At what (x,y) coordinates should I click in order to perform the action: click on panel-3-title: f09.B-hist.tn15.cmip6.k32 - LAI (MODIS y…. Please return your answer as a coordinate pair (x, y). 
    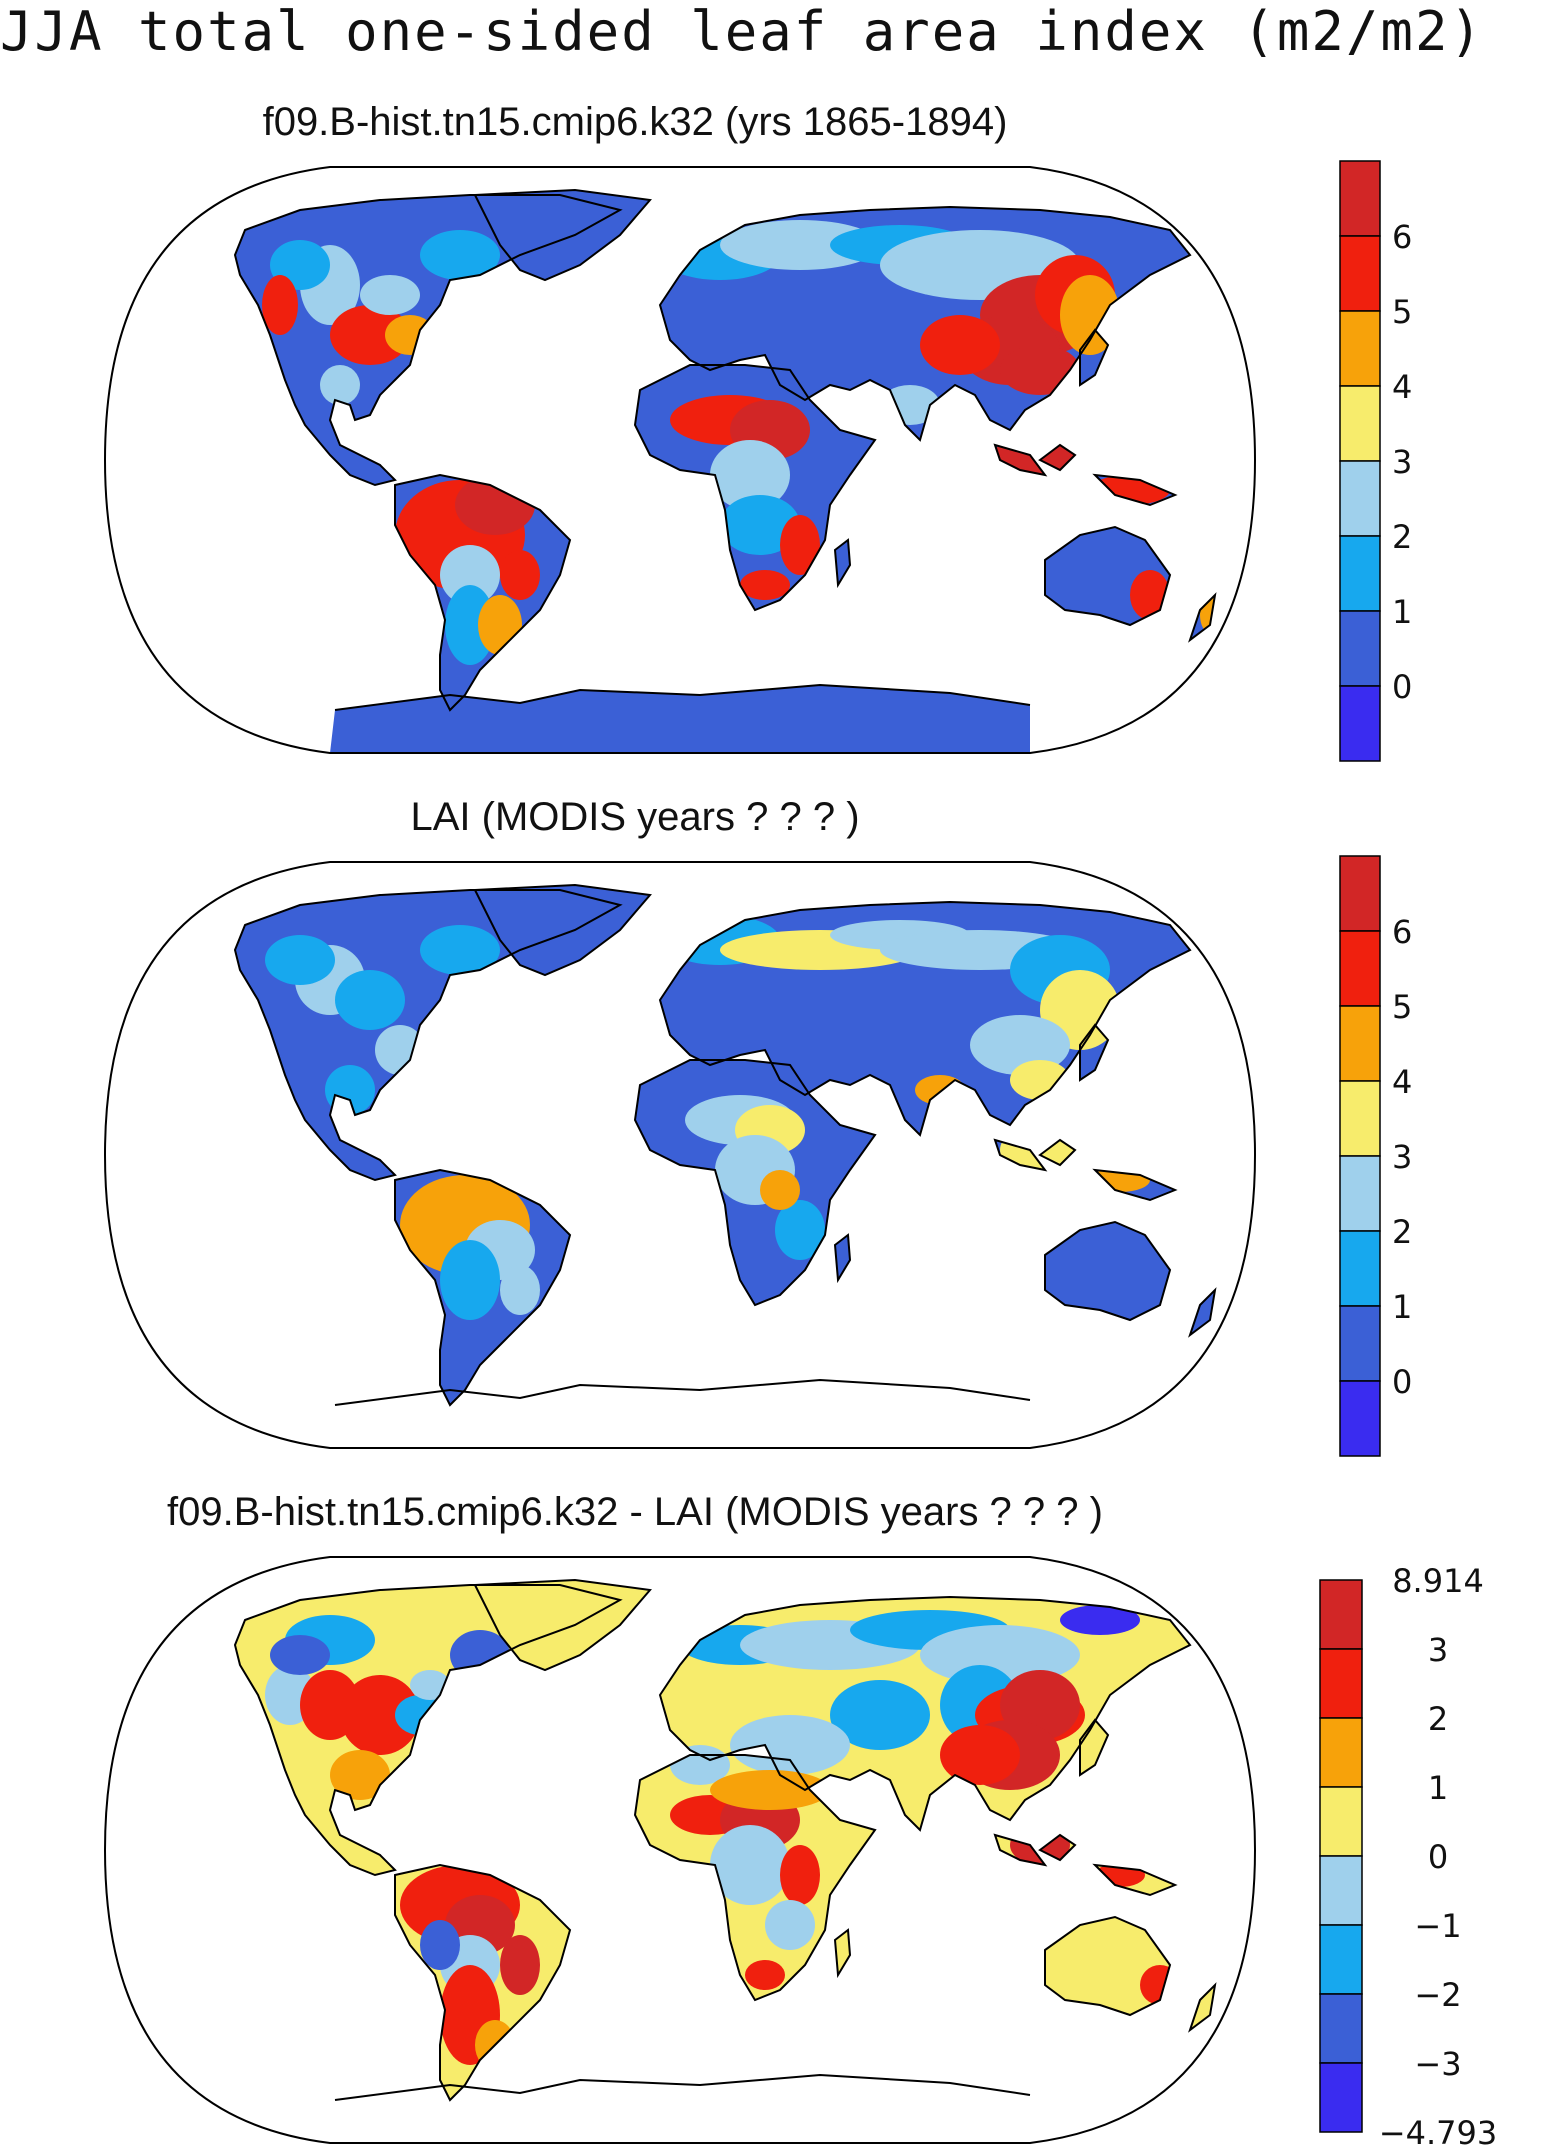
    Looking at the image, I should click on (635, 1512).